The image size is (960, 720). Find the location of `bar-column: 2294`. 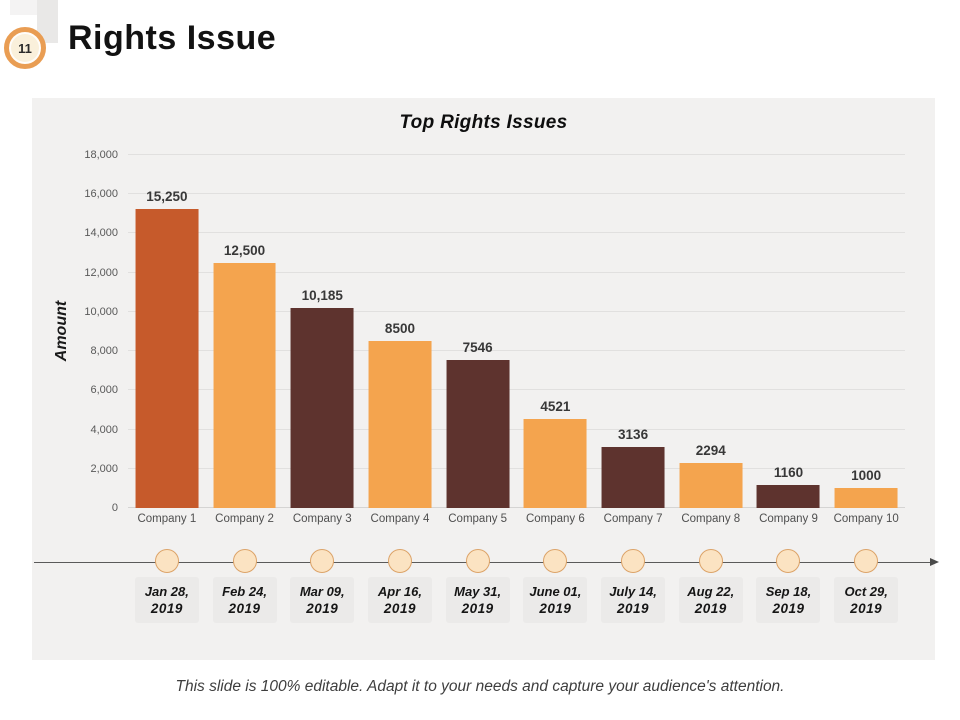

bar-column: 2294 is located at coordinates (711, 331).